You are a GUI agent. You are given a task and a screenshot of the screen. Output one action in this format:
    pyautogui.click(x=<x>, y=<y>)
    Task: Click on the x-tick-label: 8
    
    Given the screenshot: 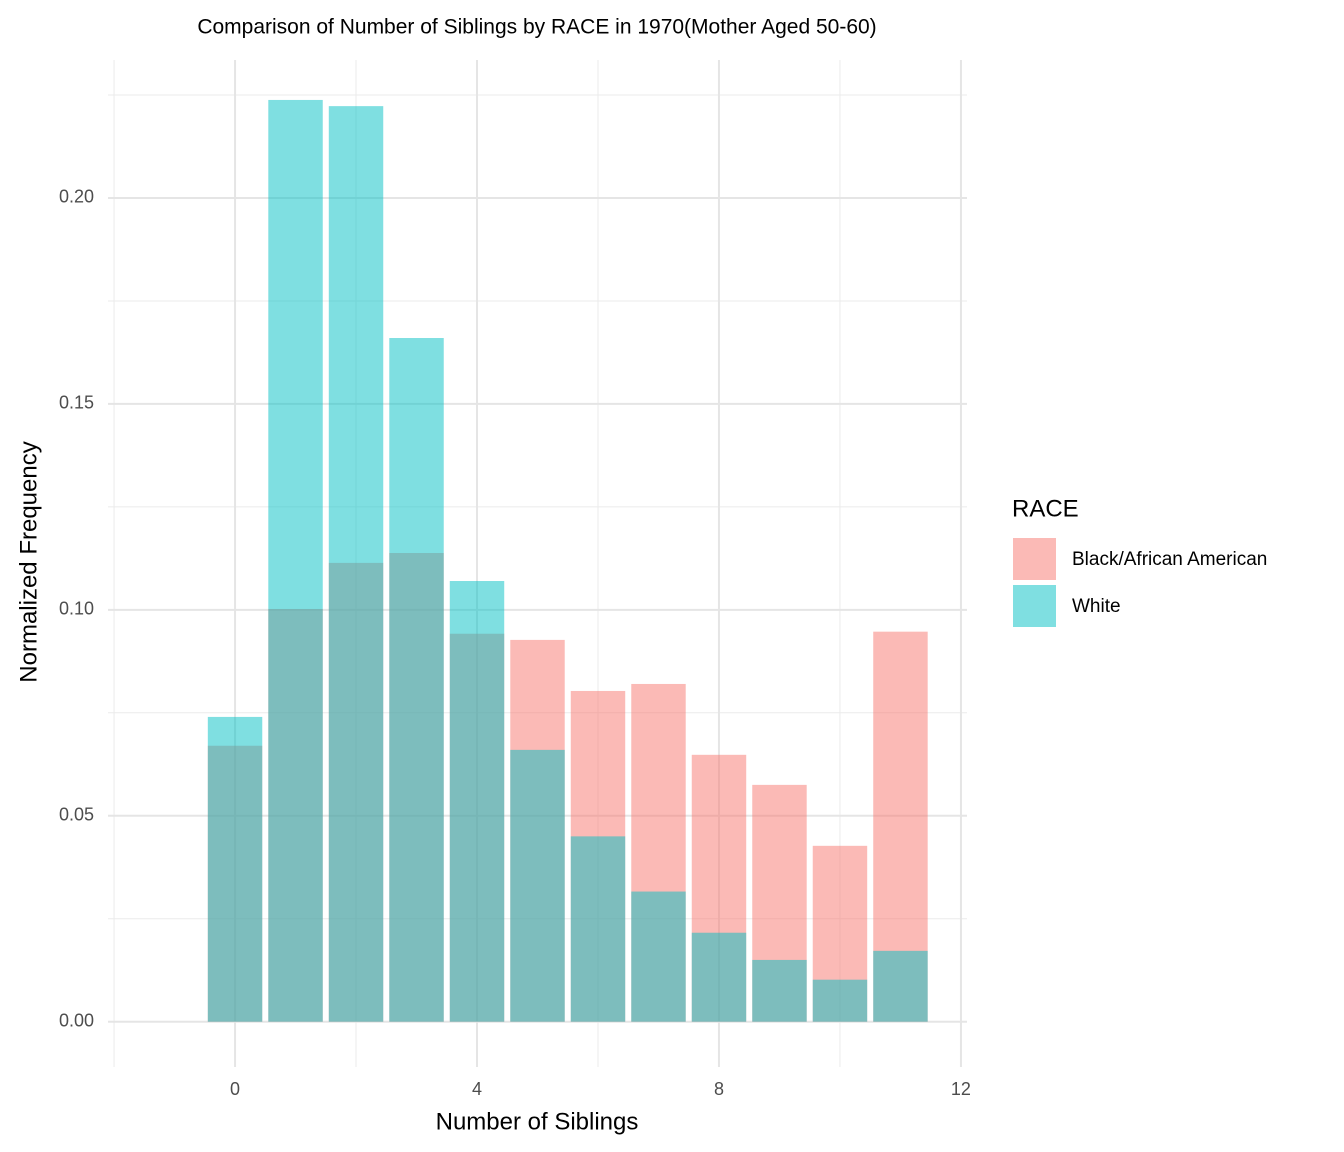 What is the action you would take?
    pyautogui.click(x=719, y=1089)
    